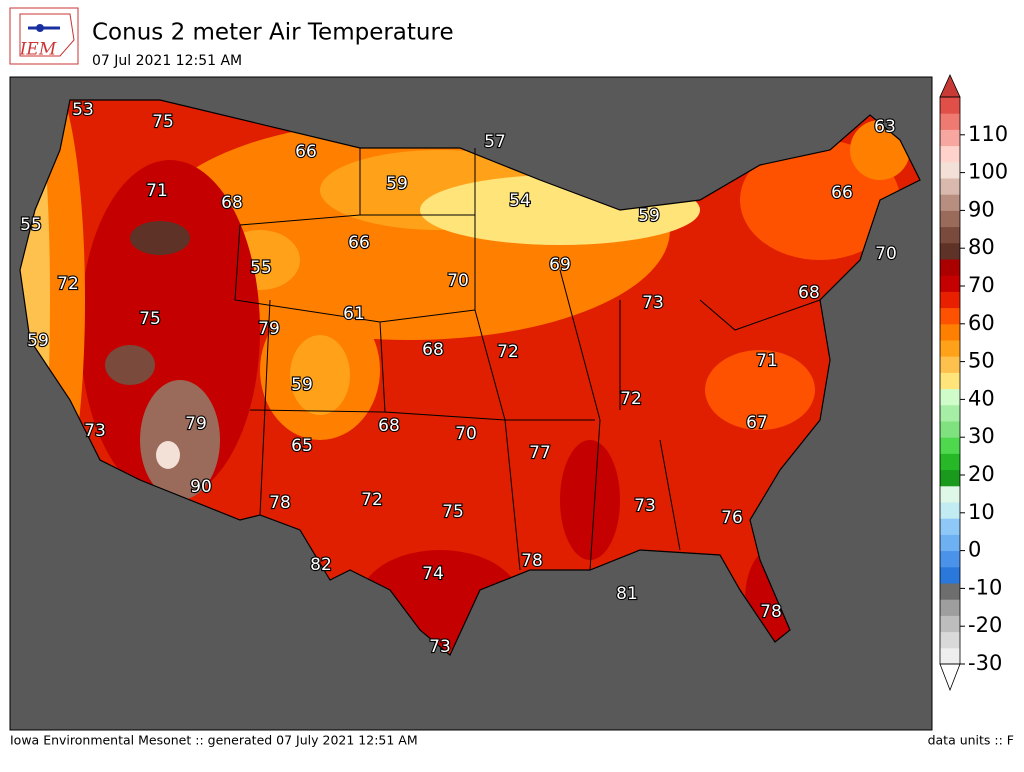 The height and width of the screenshot is (772, 1024). What do you see at coordinates (981, 323) in the screenshot?
I see `colorbar-tick-label: 60` at bounding box center [981, 323].